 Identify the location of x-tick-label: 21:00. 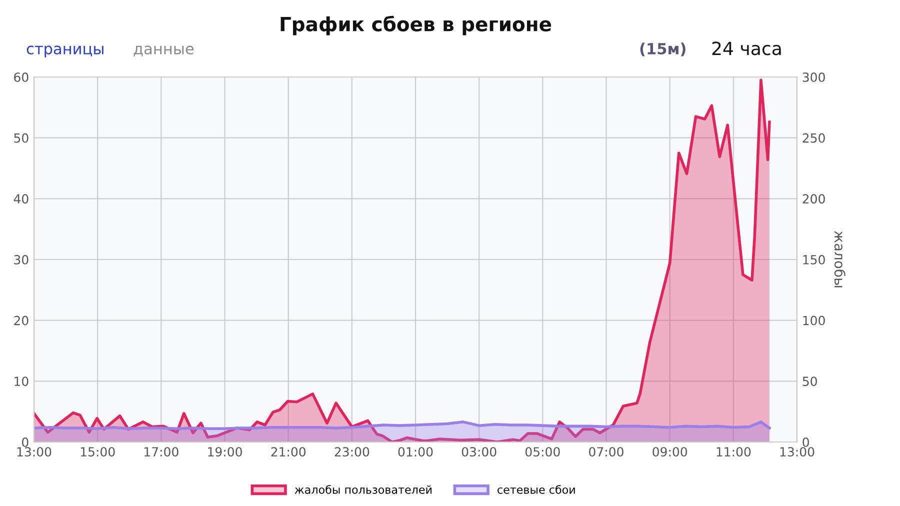
(288, 452).